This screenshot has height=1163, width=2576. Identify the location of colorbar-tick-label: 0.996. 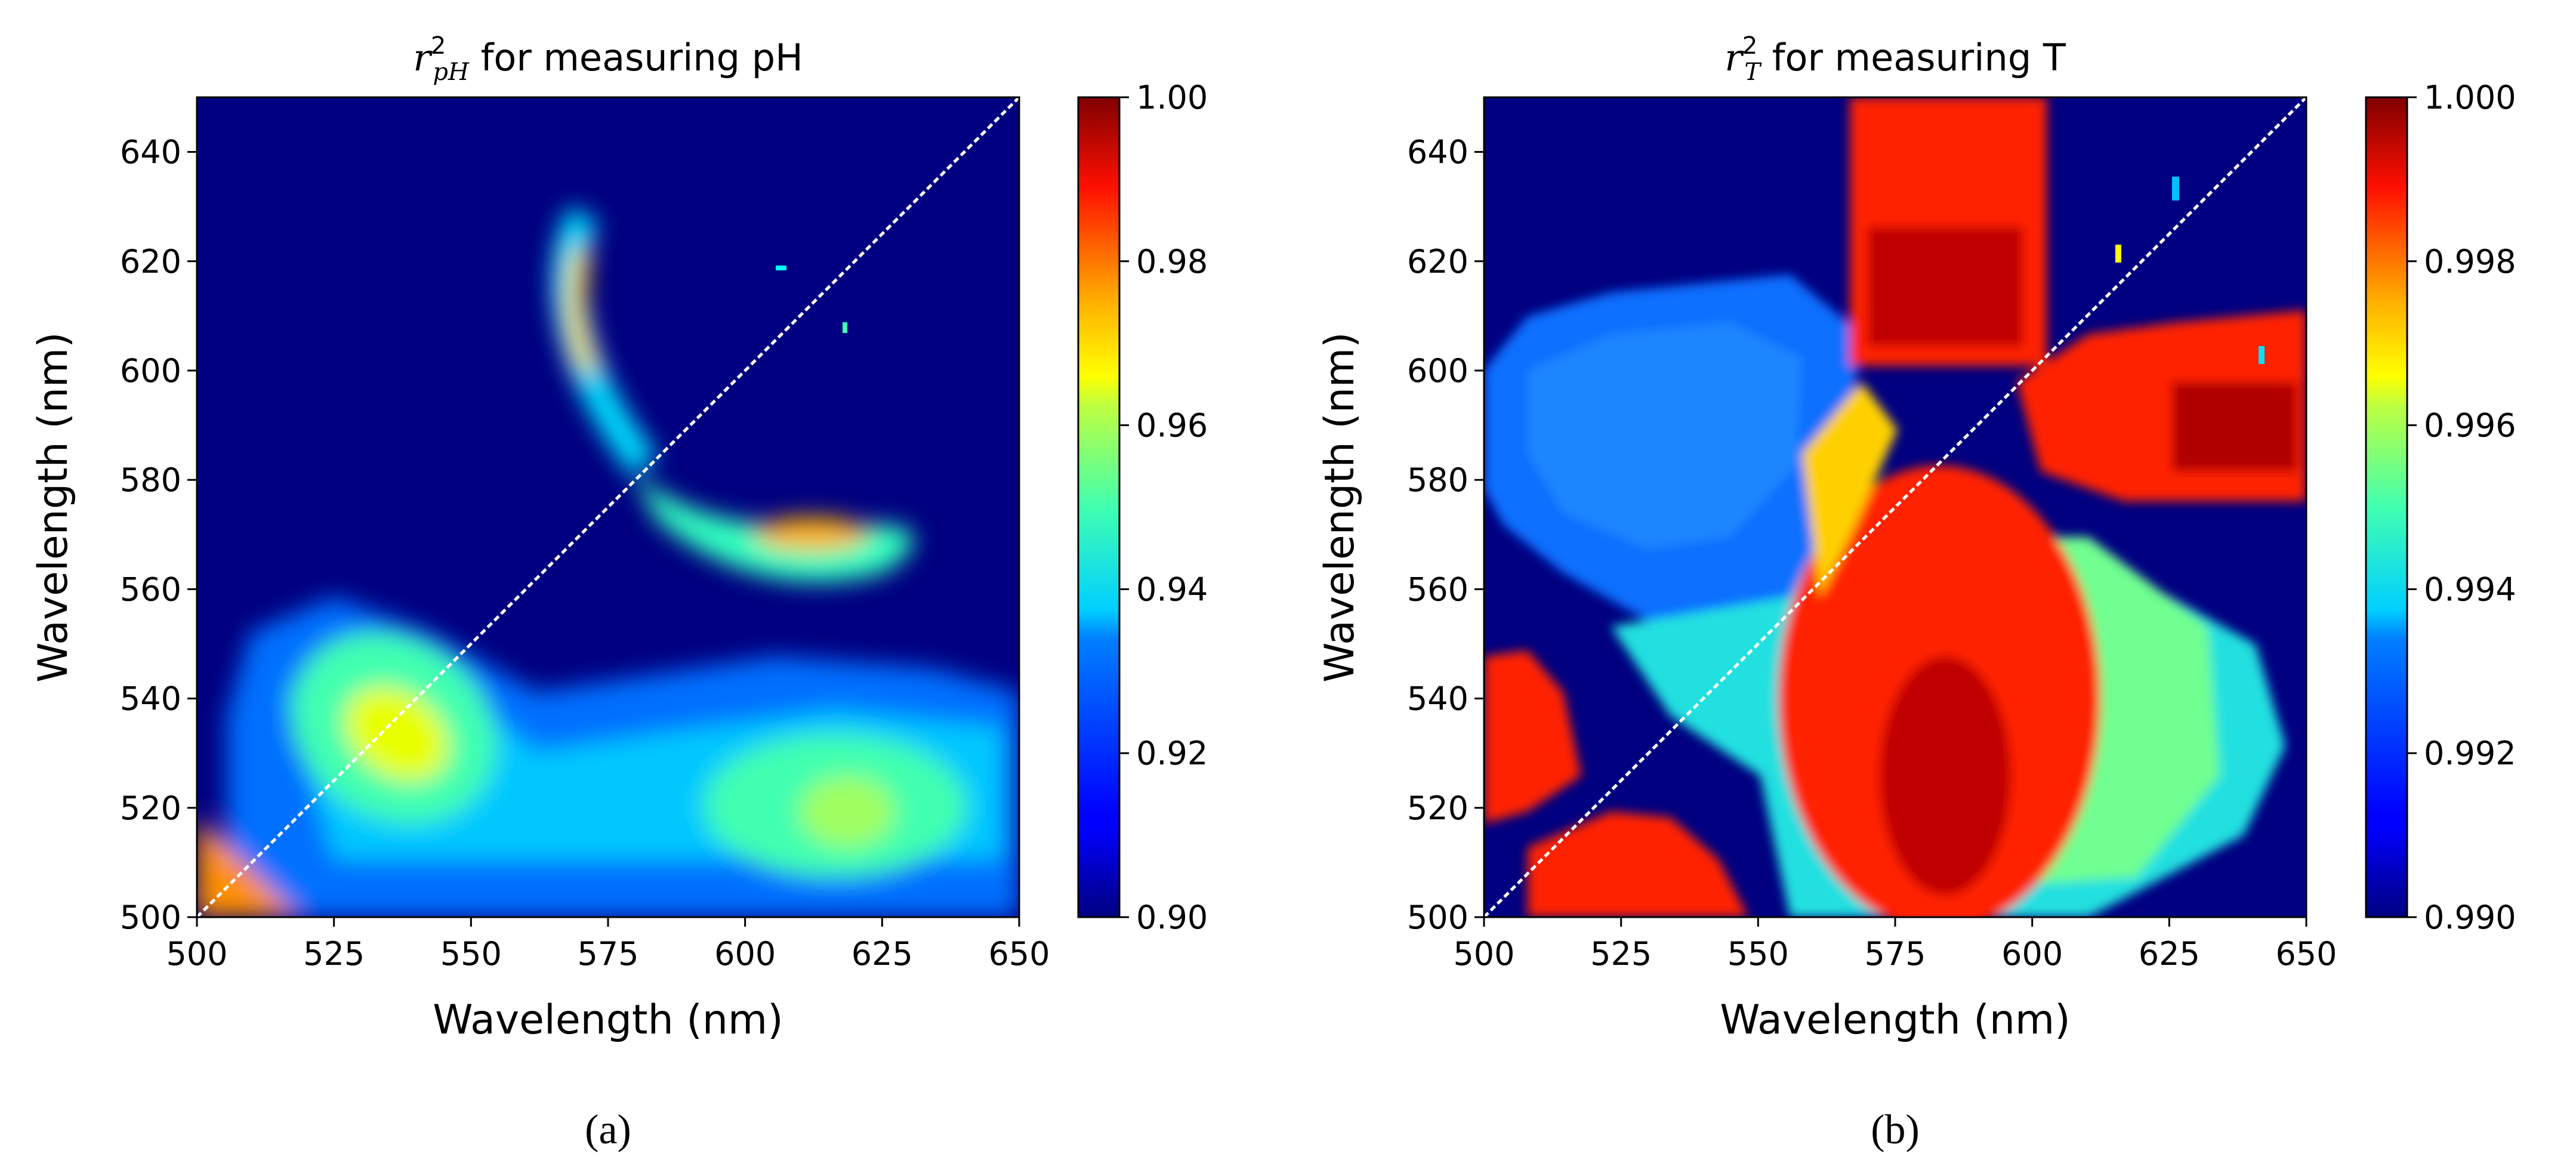
(2470, 426).